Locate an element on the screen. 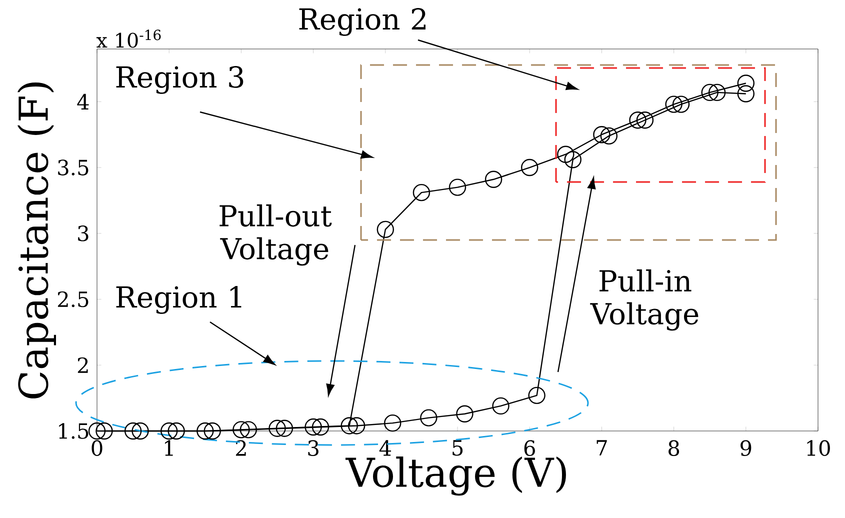 The image size is (845, 518). x-tick-label: 0 is located at coordinates (97, 448).